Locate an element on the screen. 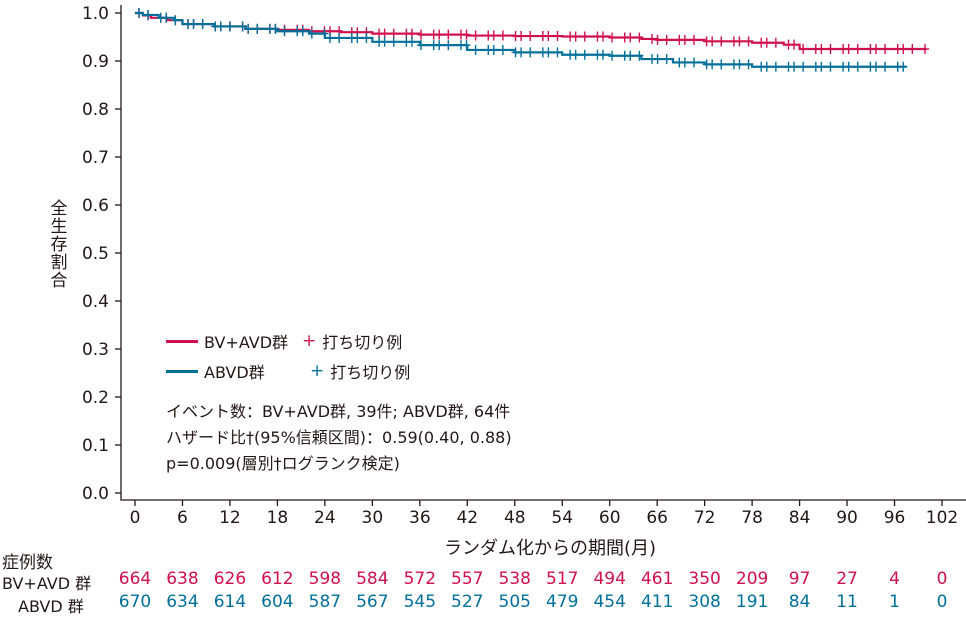  x-tick-label: 78 is located at coordinates (752, 518).